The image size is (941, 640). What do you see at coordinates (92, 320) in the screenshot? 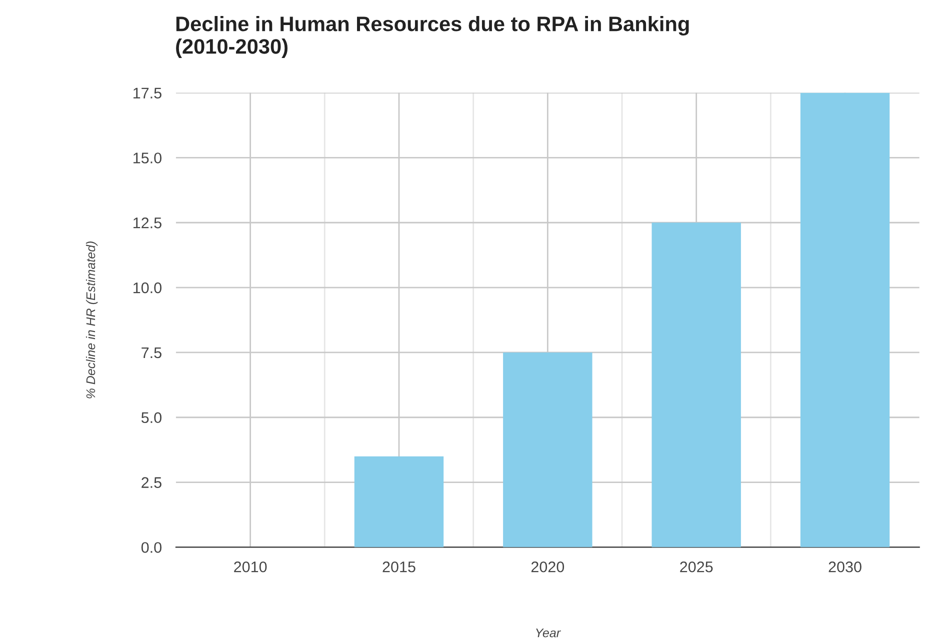
I see `y-axis-title: % Decline in HR (Estimated)` at bounding box center [92, 320].